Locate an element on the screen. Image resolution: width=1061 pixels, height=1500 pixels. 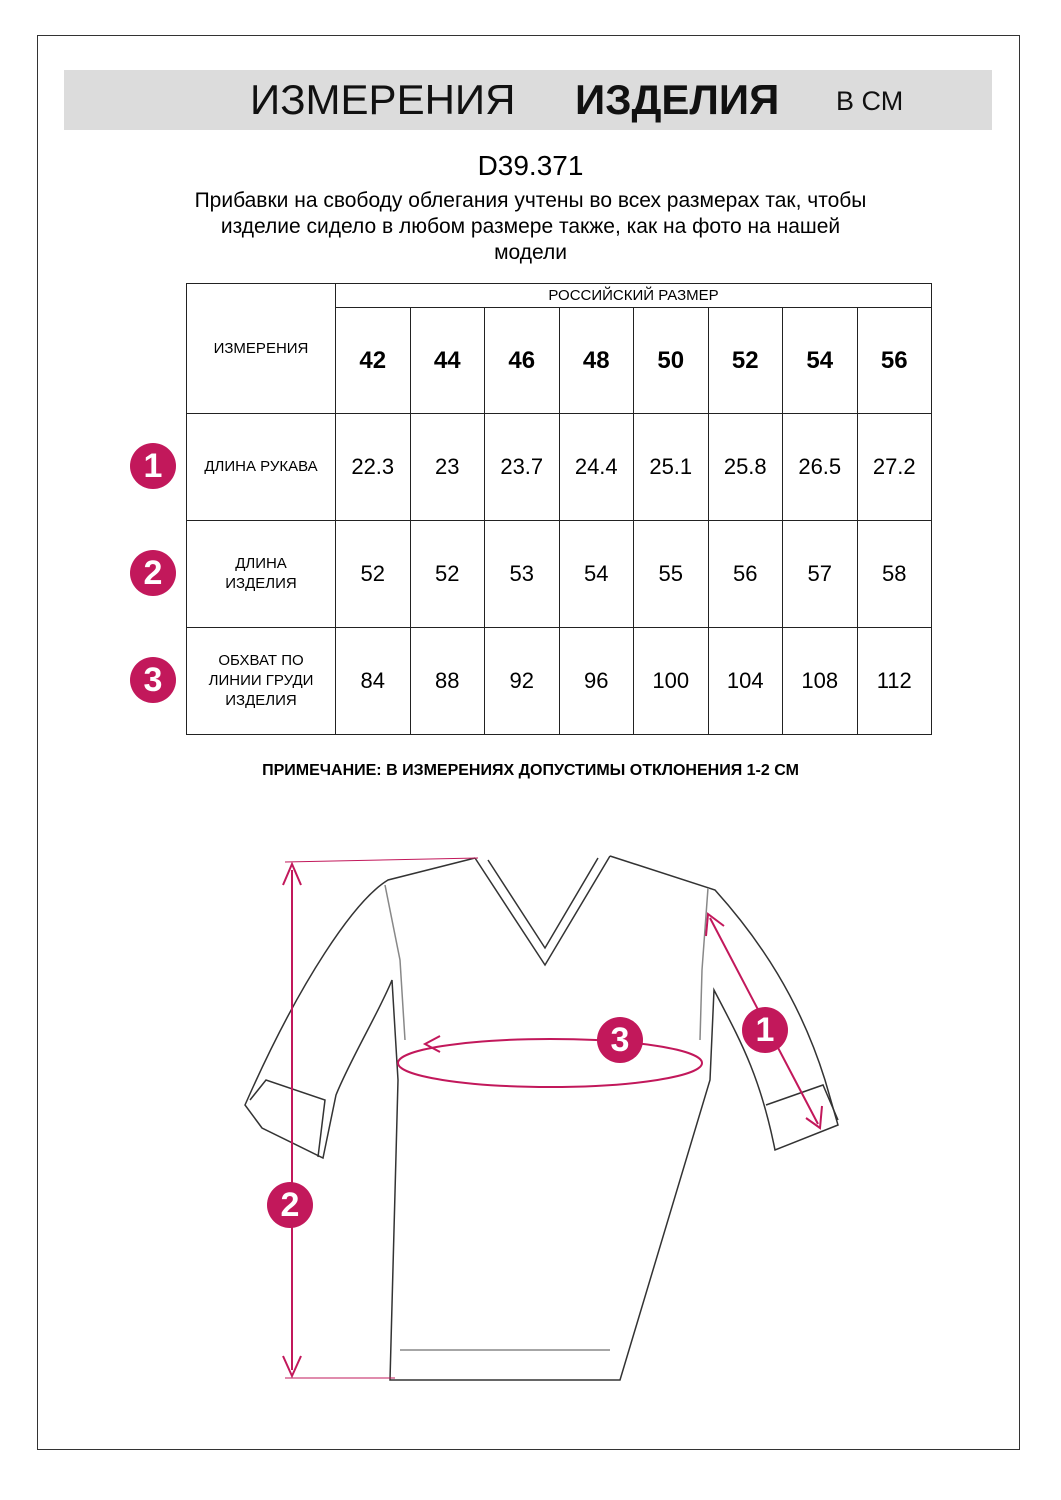
row-marker: 3 is located at coordinates (153, 680).